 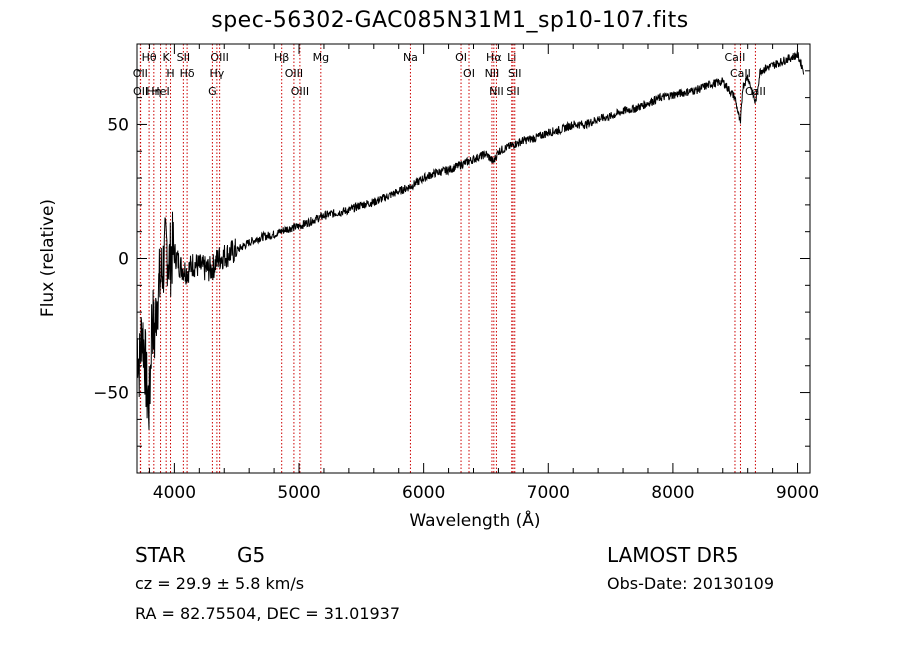 I want to click on line-label: Li, so click(x=511, y=57).